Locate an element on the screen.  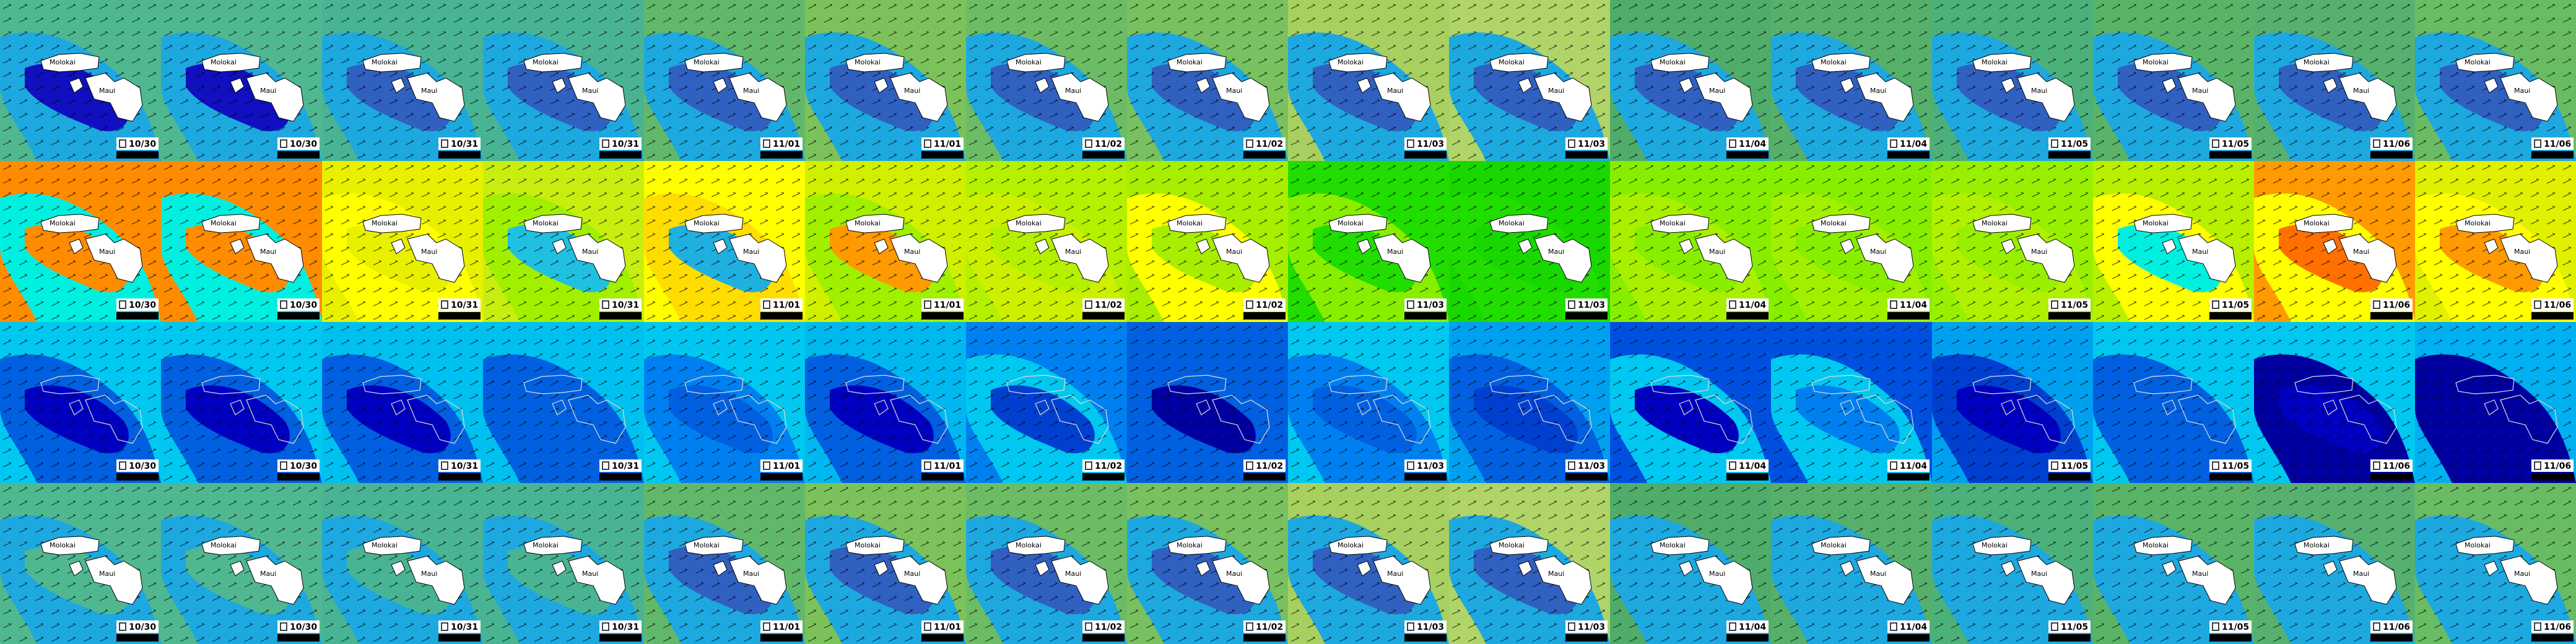
map-tile: Molokai Maui 11/05 is located at coordinates (2173, 241).